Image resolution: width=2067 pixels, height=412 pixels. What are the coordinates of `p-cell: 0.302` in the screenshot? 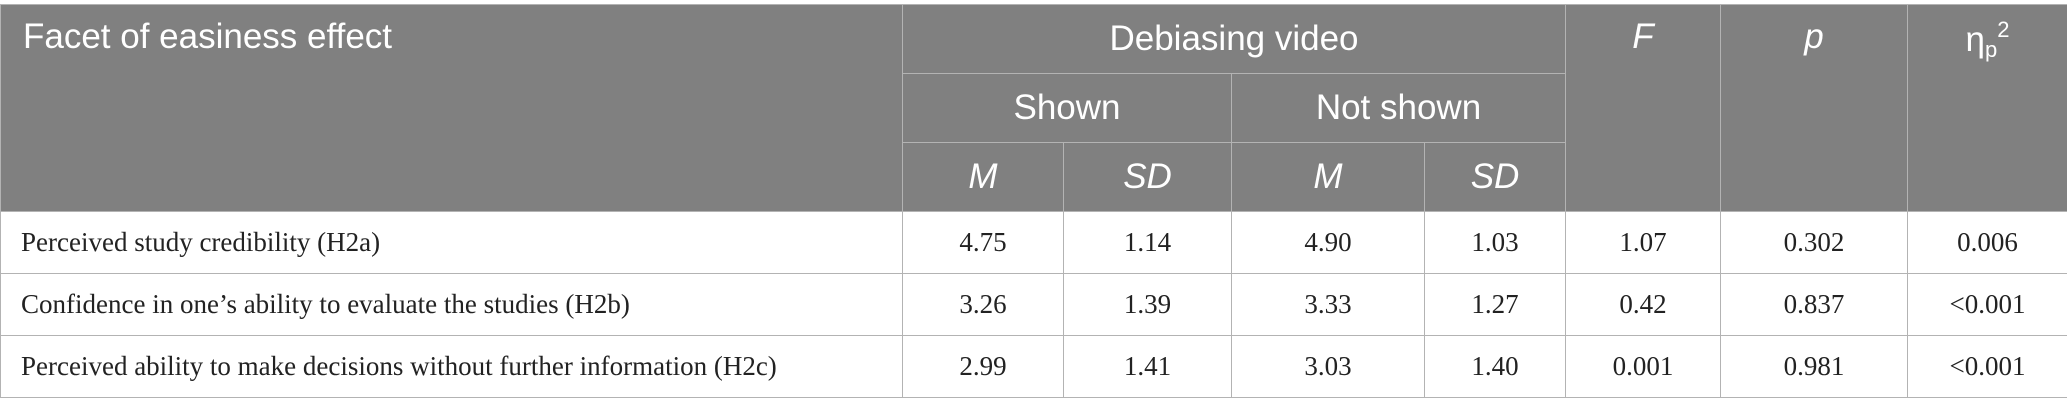 It's located at (1814, 242).